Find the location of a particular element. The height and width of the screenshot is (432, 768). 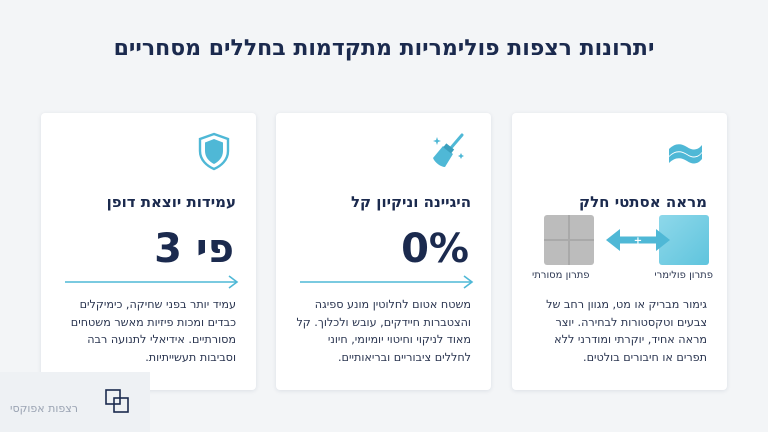

traditional-label: פתרון מסורתי is located at coordinates (561, 275).